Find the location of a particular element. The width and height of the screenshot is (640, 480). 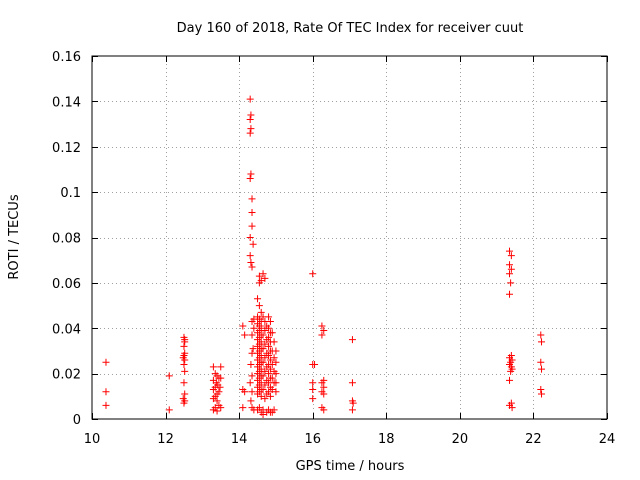

x-tick-label: 20 is located at coordinates (460, 439).